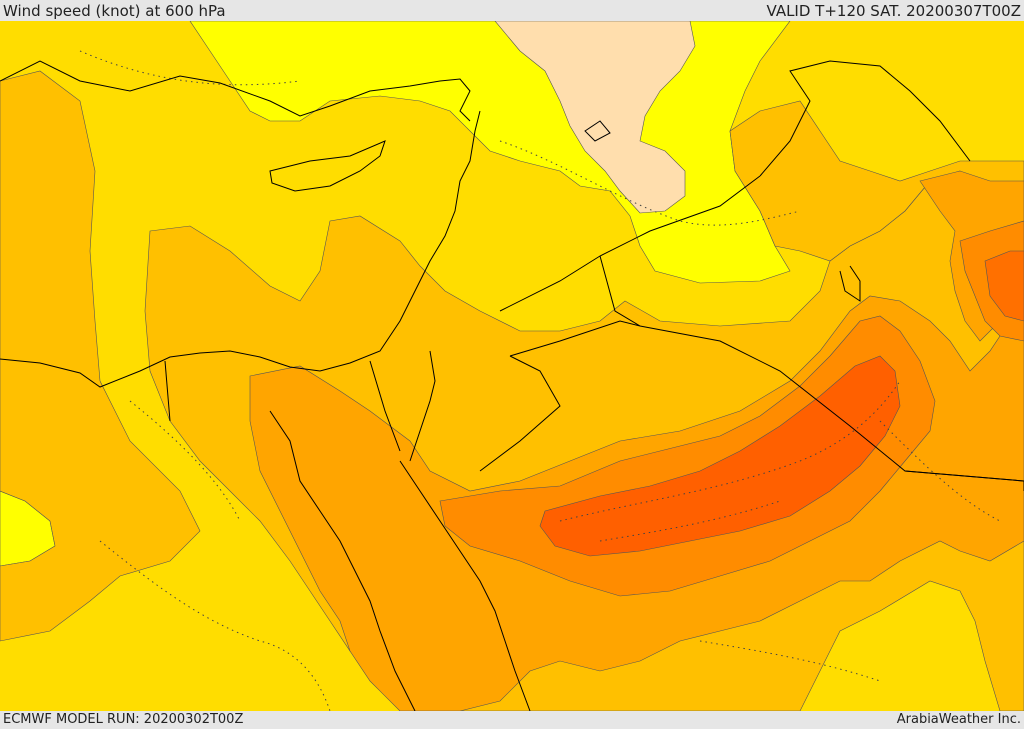 The height and width of the screenshot is (729, 1024). What do you see at coordinates (465, 585) in the screenshot?
I see `coastline-red-sea-east` at bounding box center [465, 585].